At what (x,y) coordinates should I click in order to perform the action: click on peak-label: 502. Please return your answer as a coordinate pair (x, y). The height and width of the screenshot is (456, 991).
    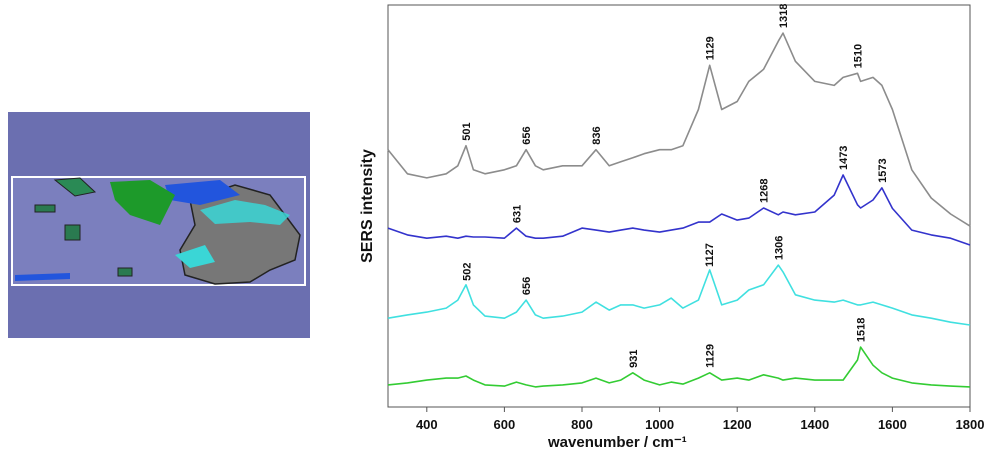
    Looking at the image, I should click on (467, 271).